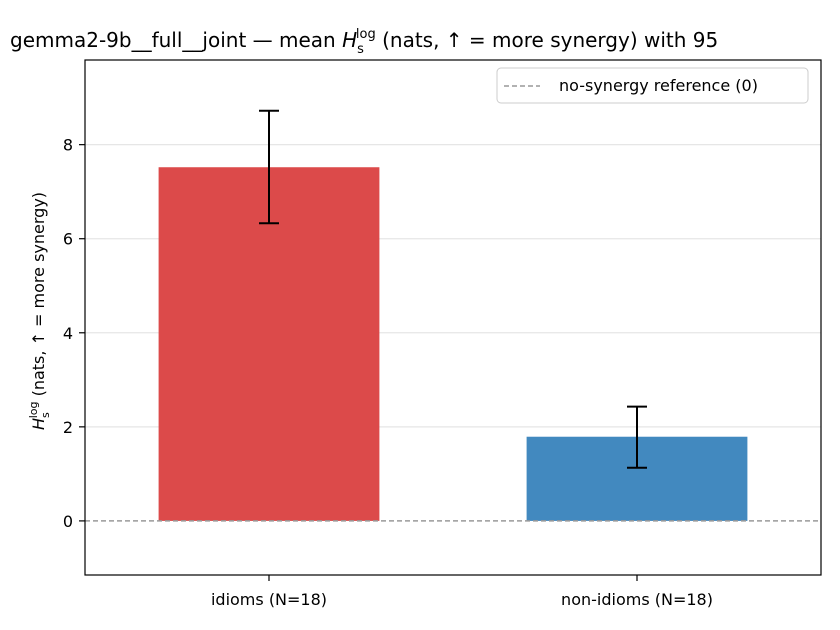  What do you see at coordinates (269, 599) in the screenshot?
I see `x-tick-label-0: idioms (N=18)` at bounding box center [269, 599].